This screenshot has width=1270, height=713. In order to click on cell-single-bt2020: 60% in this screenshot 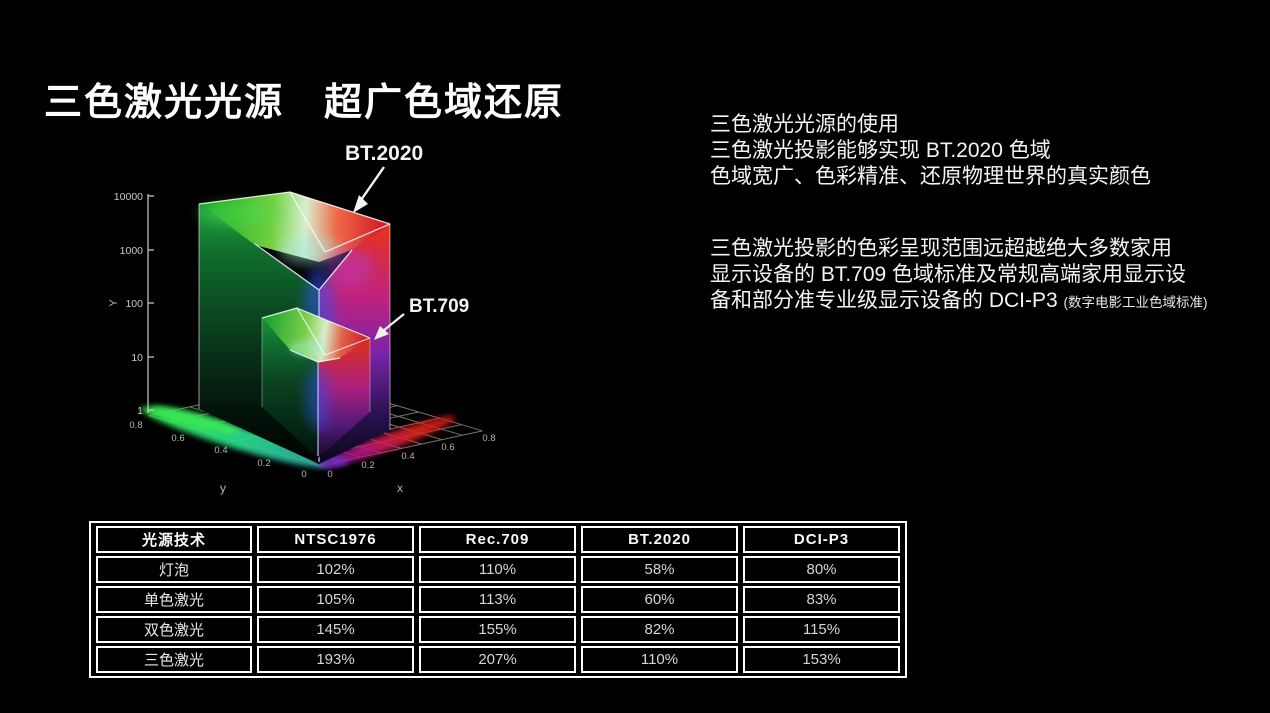, I will do `click(659, 599)`.